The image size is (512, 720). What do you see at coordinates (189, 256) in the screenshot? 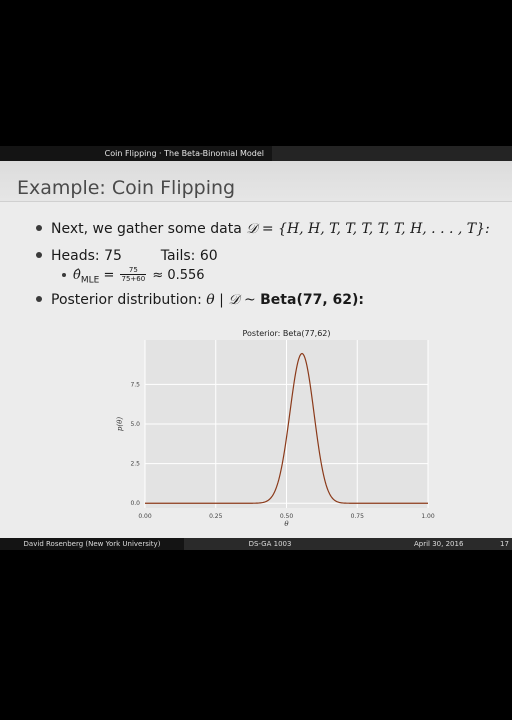
I see `tails-count: Tails: 60` at bounding box center [189, 256].